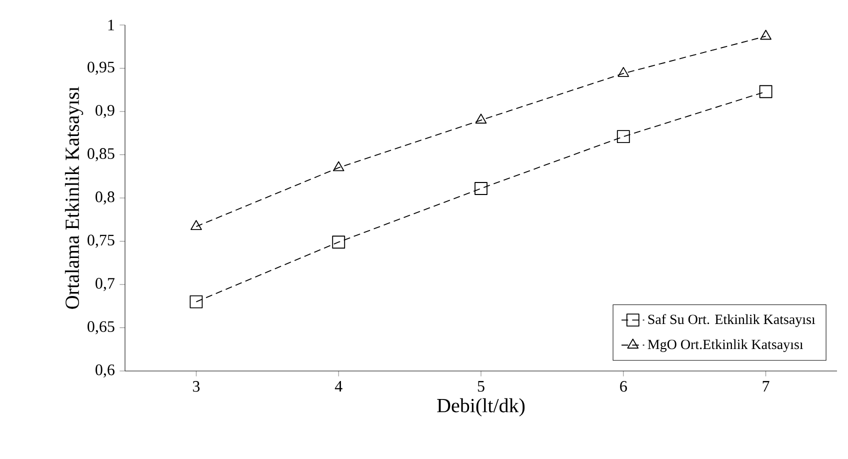 The width and height of the screenshot is (848, 459). What do you see at coordinates (101, 327) in the screenshot?
I see `y-tick-label: 0,65` at bounding box center [101, 327].